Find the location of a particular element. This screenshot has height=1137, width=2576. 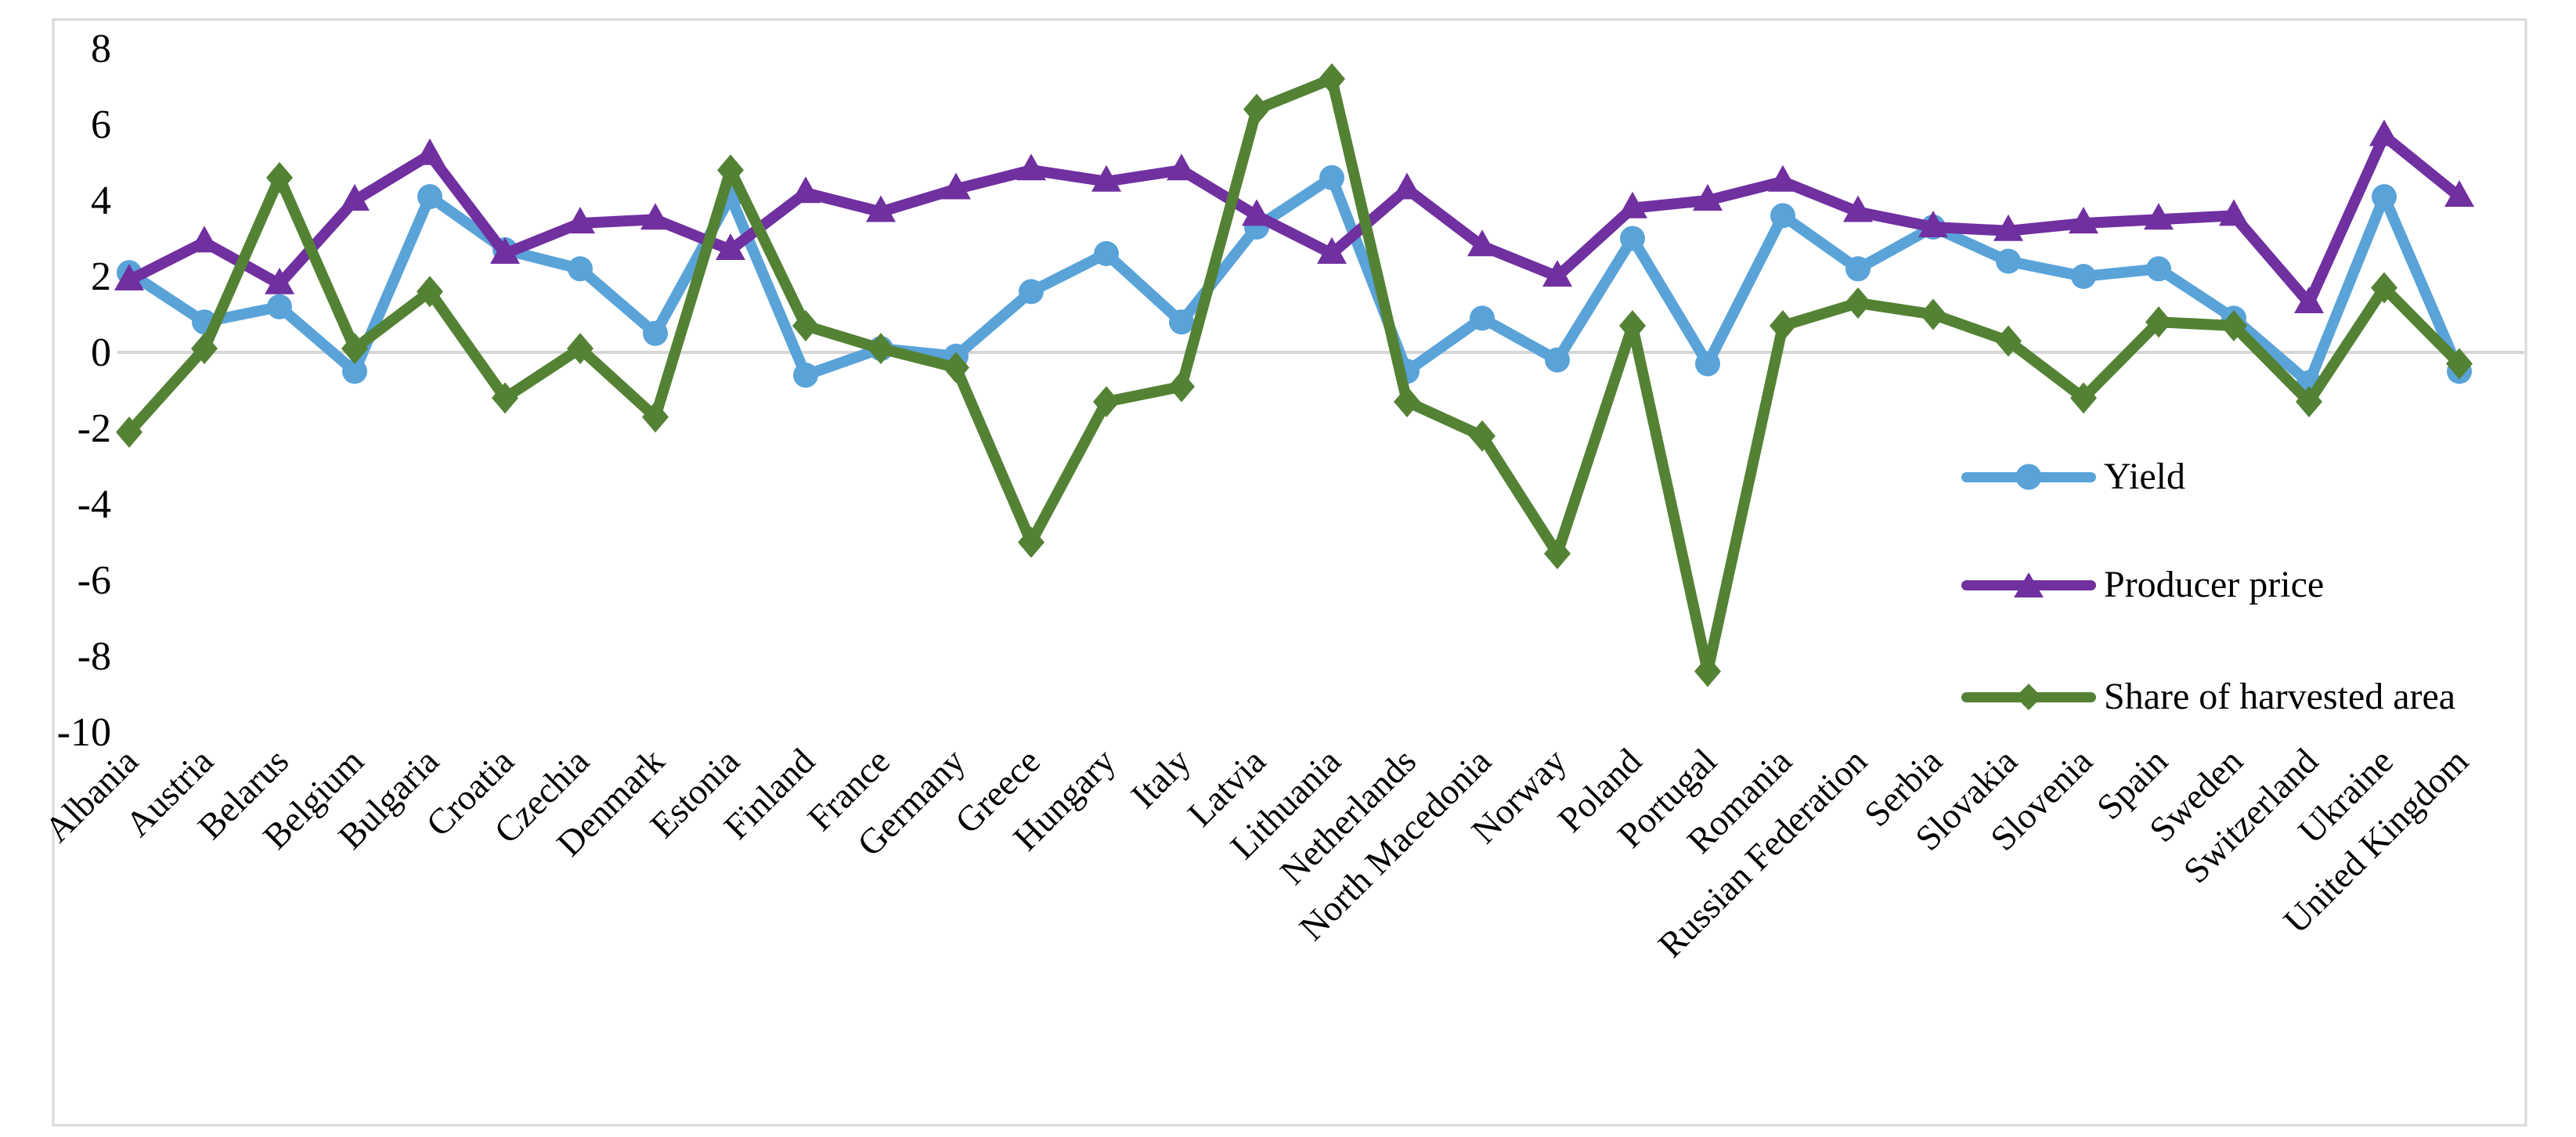

marker-diamond-slovenia is located at coordinates (2083, 398).